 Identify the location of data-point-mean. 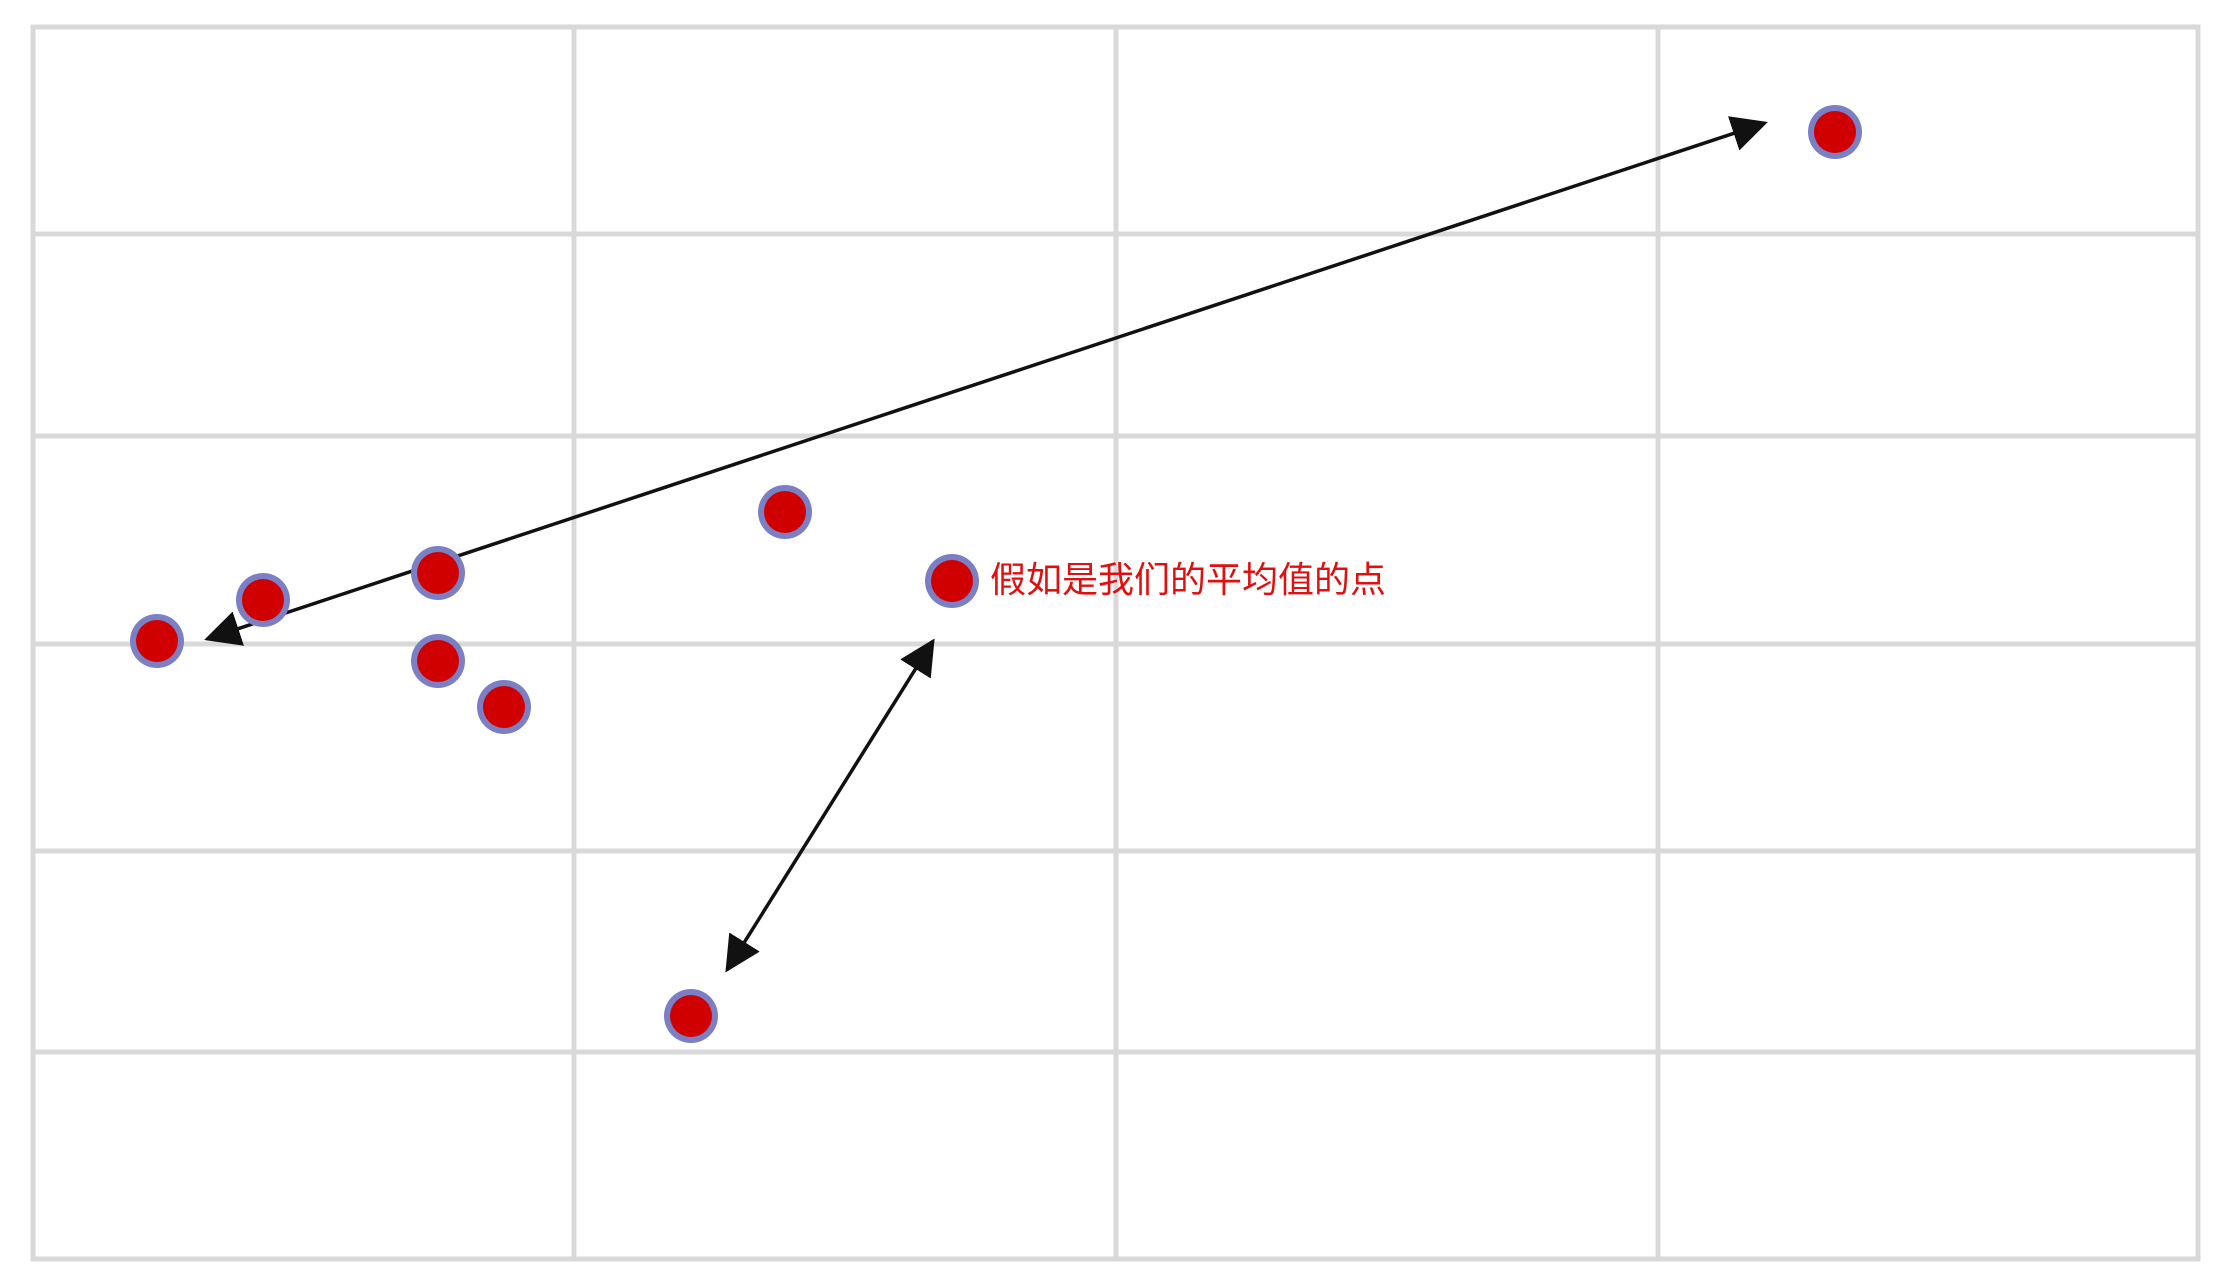
(952, 581).